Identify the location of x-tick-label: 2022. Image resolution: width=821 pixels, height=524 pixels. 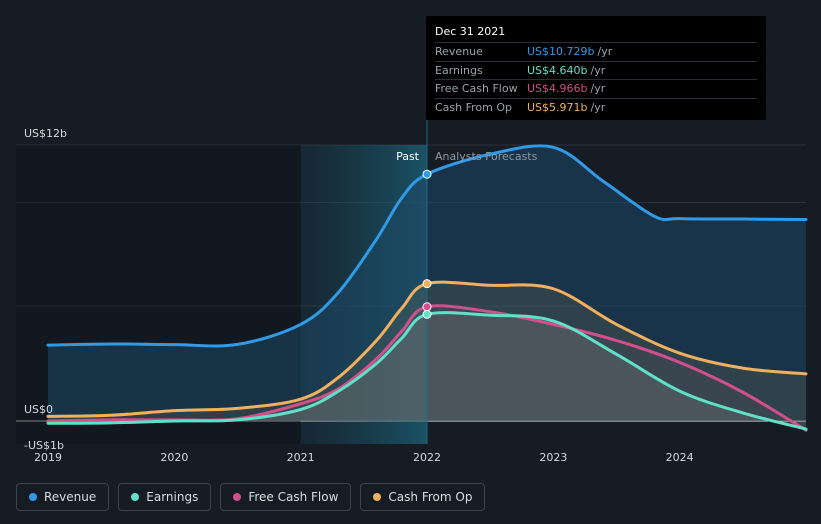
(427, 457).